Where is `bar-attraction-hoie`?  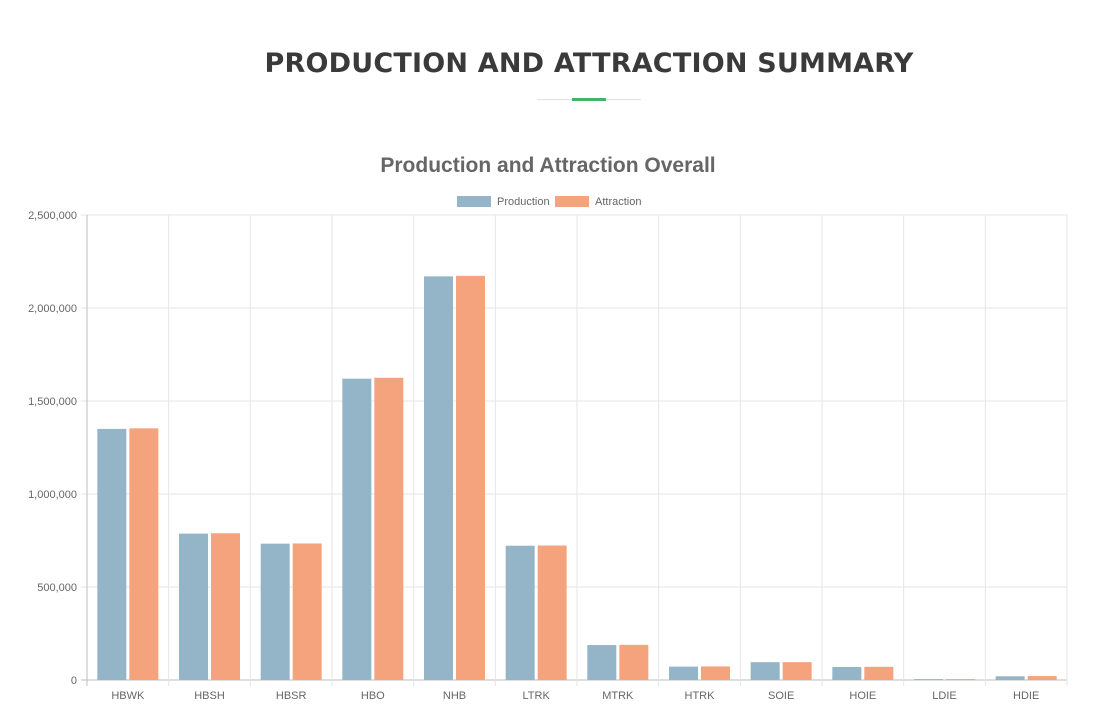
bar-attraction-hoie is located at coordinates (879, 673).